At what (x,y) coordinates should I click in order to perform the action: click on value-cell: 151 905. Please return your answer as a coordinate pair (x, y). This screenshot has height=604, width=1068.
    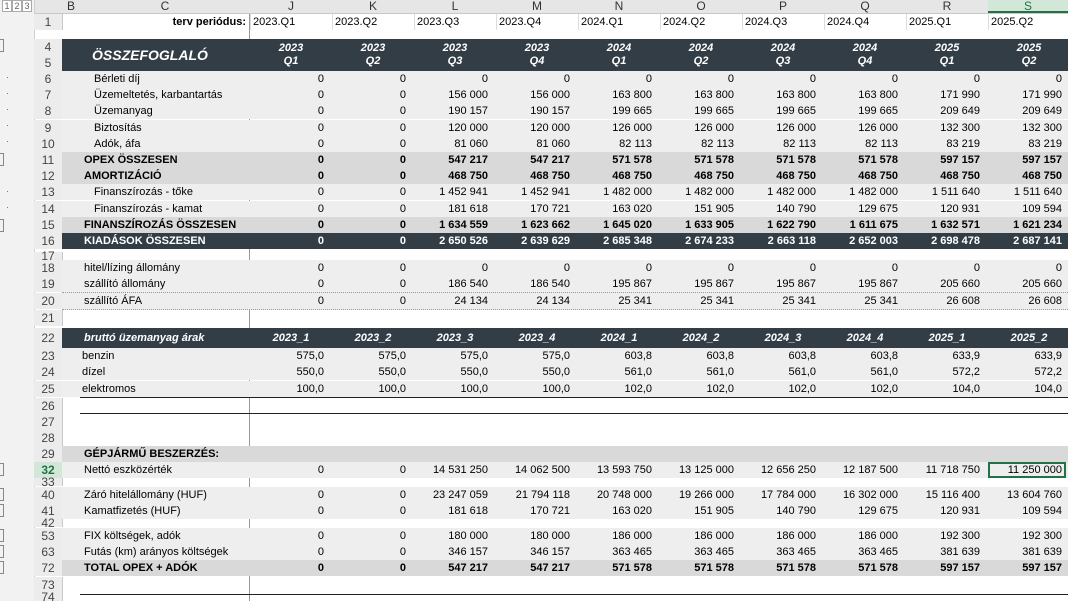
    Looking at the image, I should click on (714, 511).